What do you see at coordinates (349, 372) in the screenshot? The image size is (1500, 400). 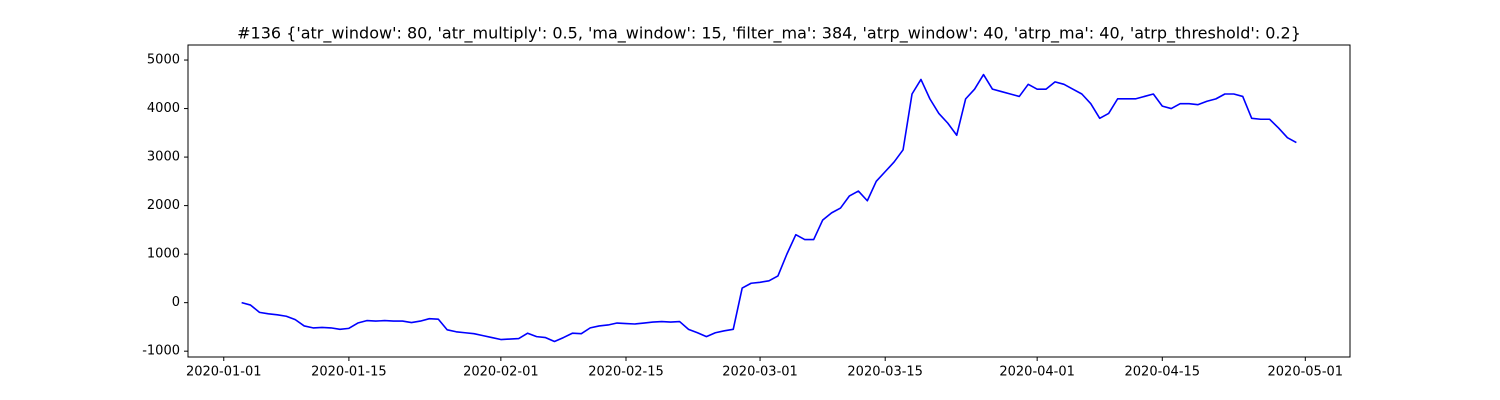 I see `x-tick-label: 2020-01-15` at bounding box center [349, 372].